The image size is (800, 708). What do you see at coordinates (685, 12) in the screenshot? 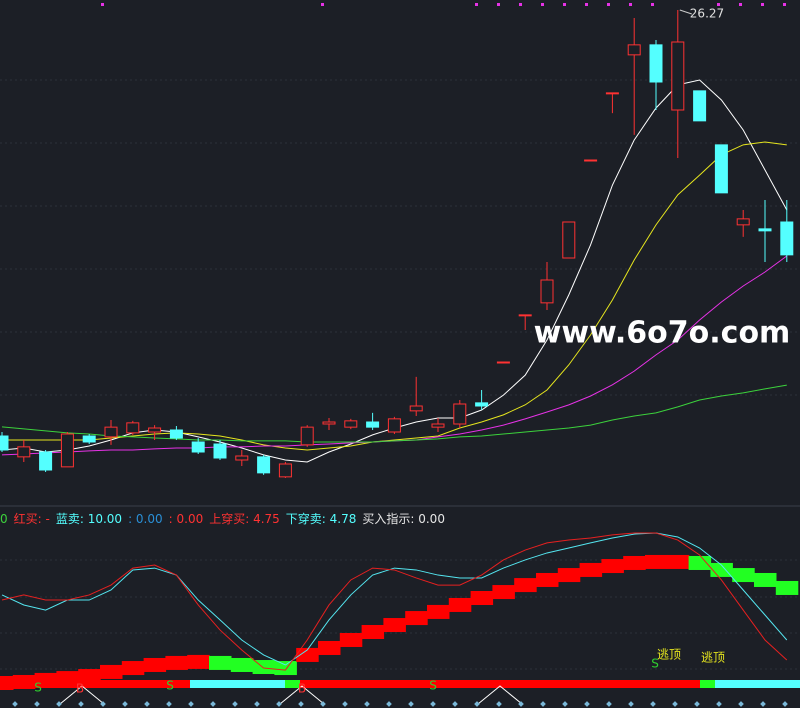
I see `max-pointer` at bounding box center [685, 12].